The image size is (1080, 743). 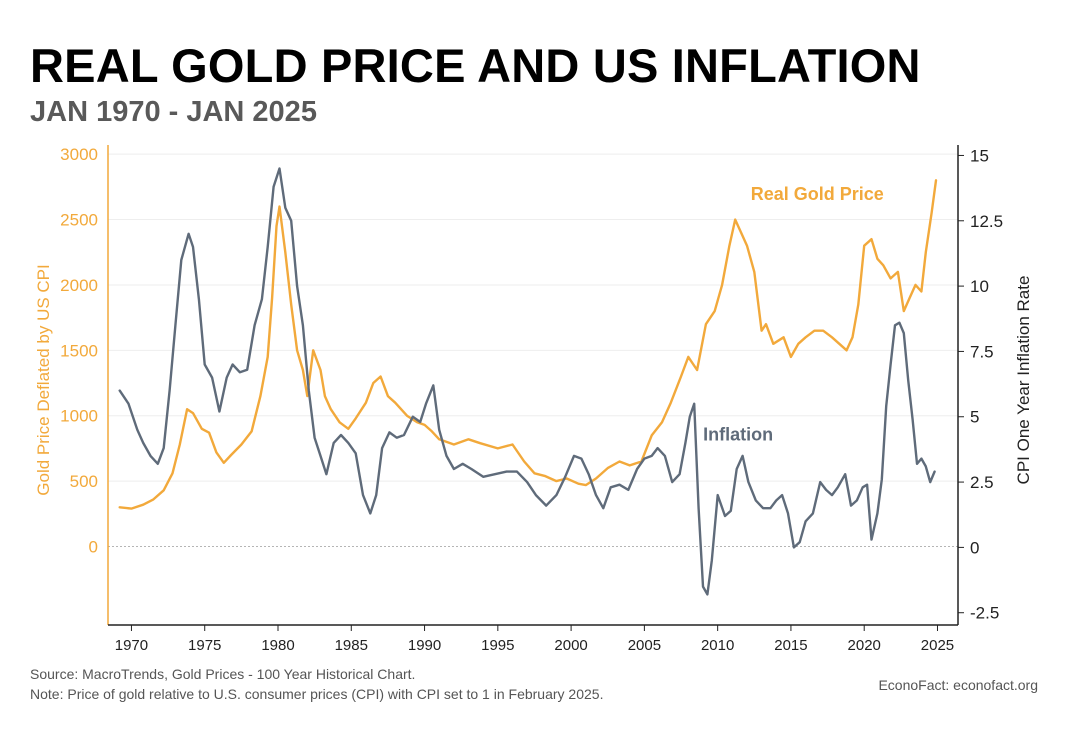 What do you see at coordinates (424, 645) in the screenshot?
I see `x-tick-label: 1990` at bounding box center [424, 645].